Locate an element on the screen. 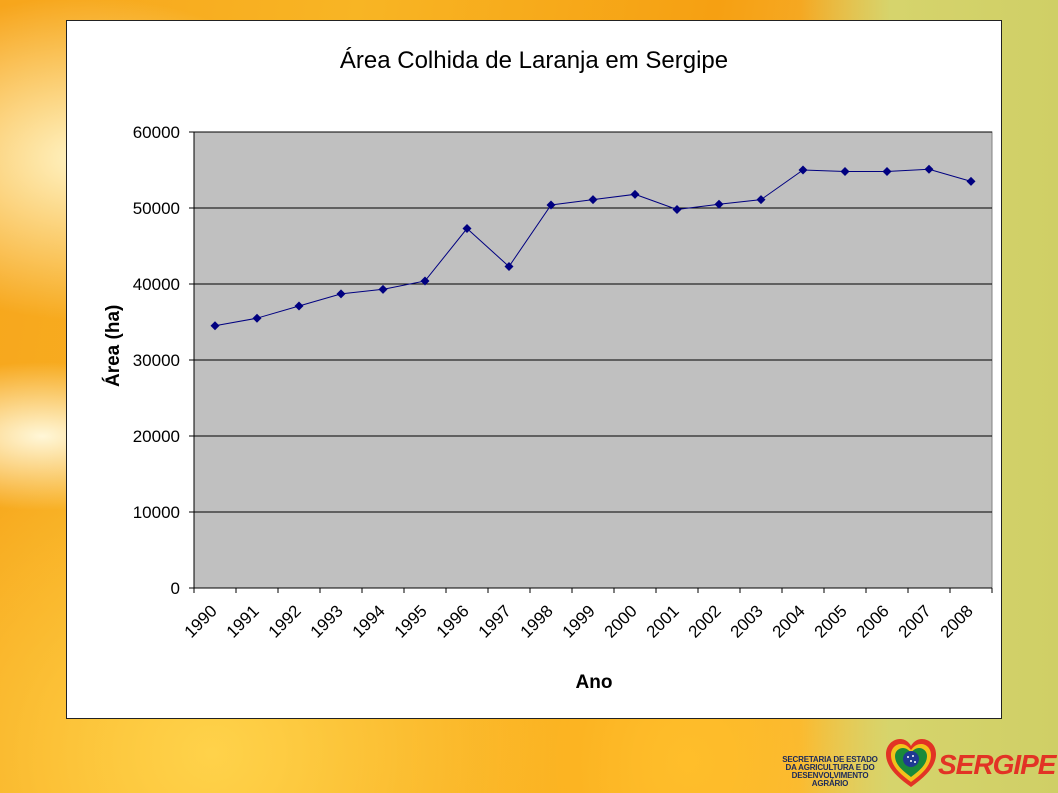 This screenshot has height=793, width=1058. x-tick-label: 1995 is located at coordinates (411, 621).